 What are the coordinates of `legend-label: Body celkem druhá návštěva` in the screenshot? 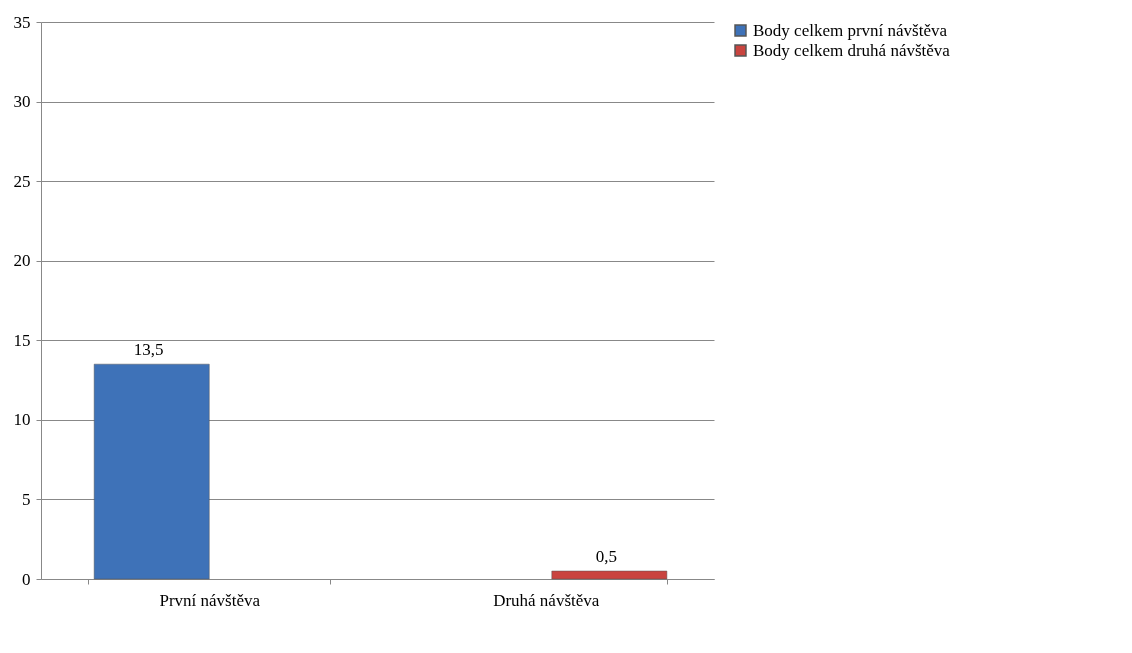 It's located at (852, 50).